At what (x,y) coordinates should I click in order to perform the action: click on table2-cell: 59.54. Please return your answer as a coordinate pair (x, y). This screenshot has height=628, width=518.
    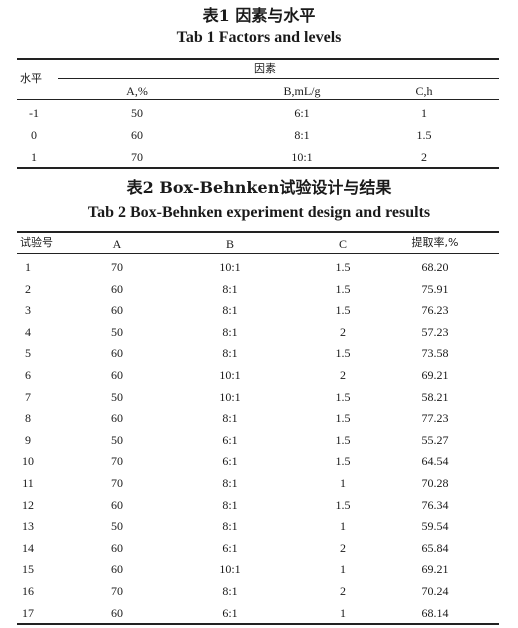
    Looking at the image, I should click on (435, 526).